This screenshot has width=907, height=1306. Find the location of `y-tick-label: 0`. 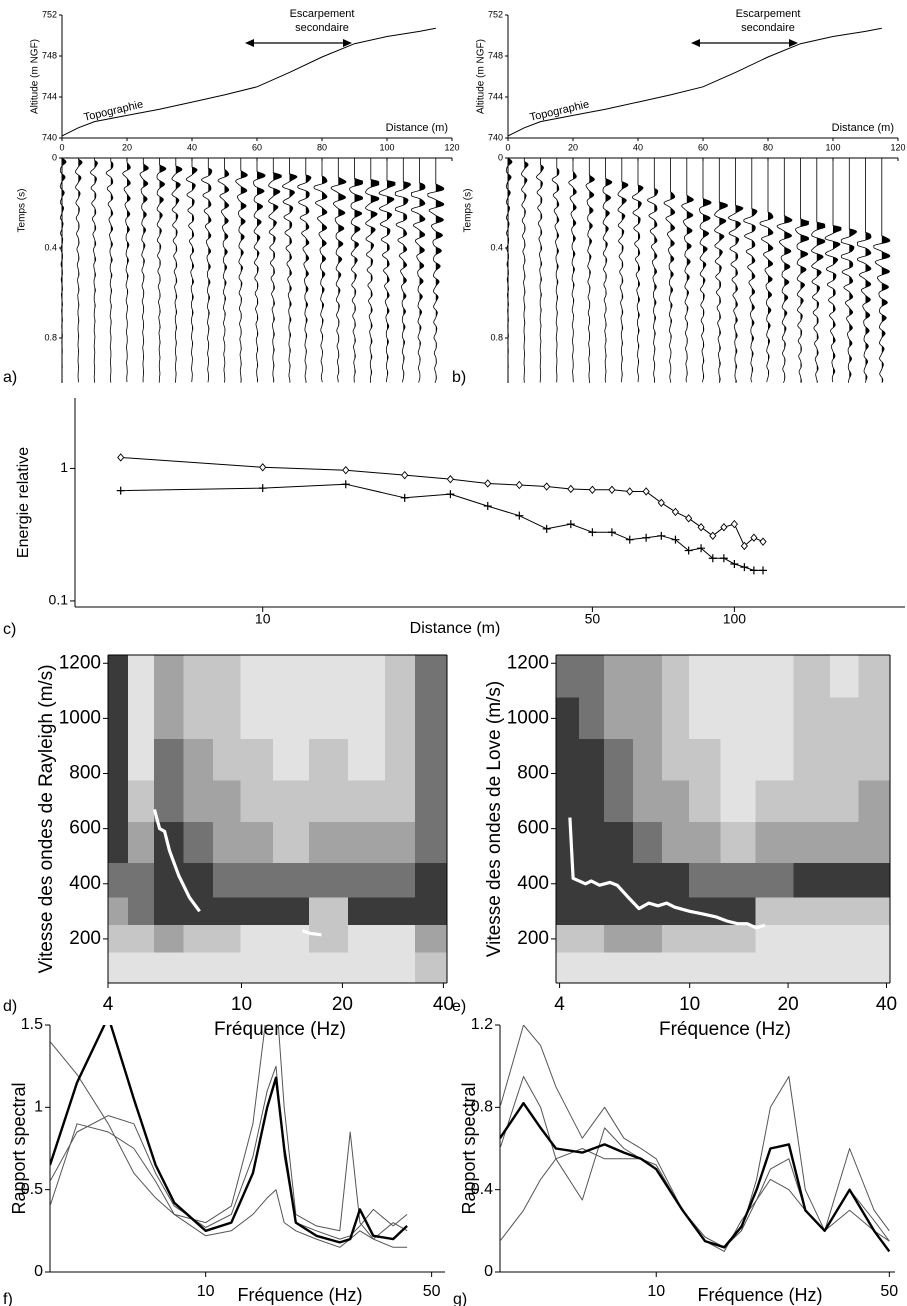

y-tick-label: 0 is located at coordinates (38, 1271).